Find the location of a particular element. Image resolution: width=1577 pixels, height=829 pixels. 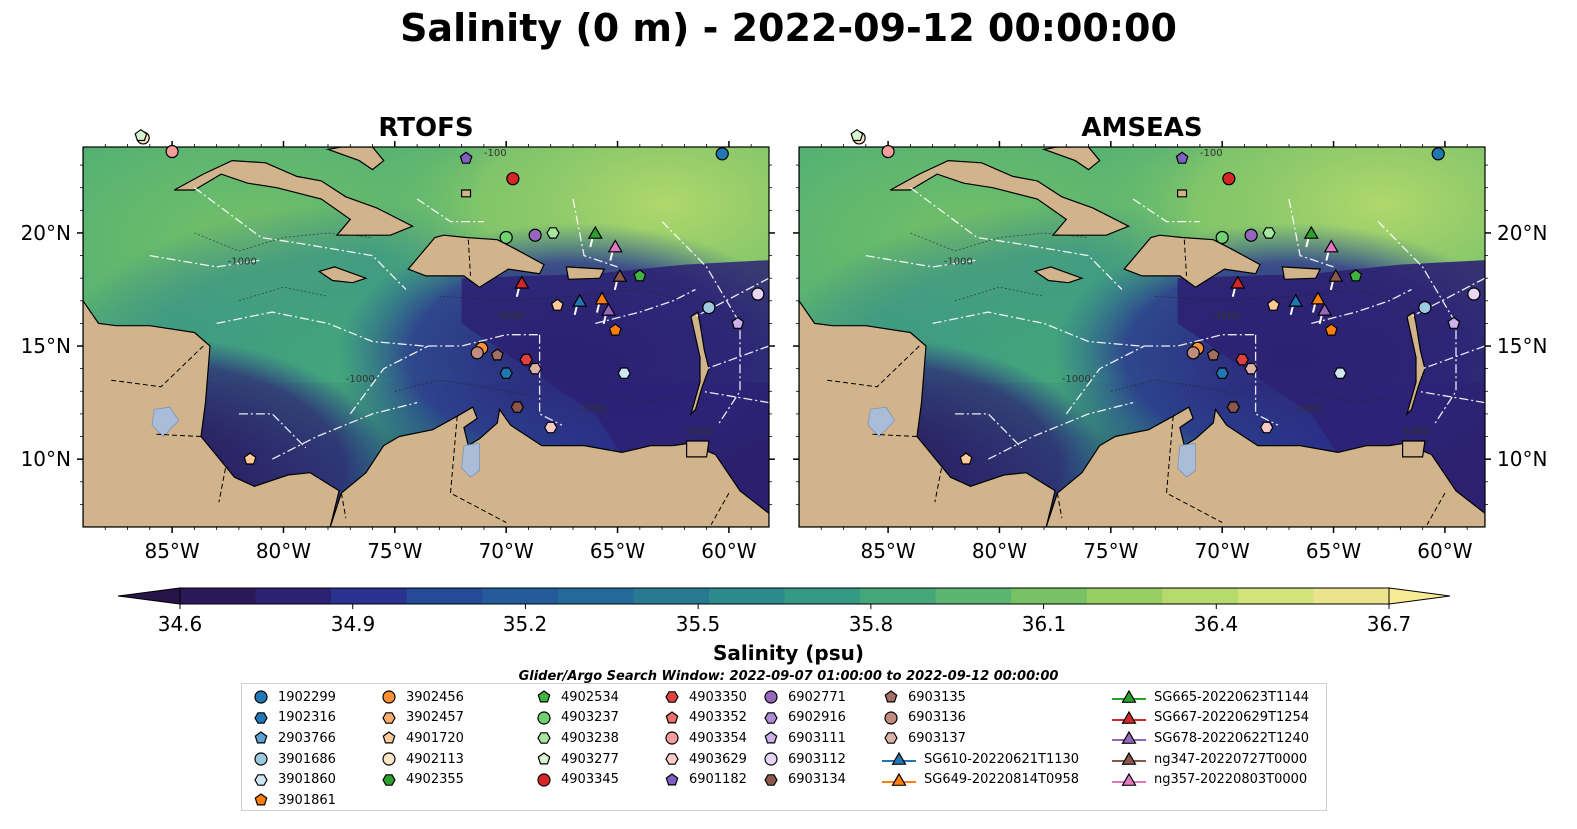

legend-item: SG667-20220629T1254 is located at coordinates (1210, 718).